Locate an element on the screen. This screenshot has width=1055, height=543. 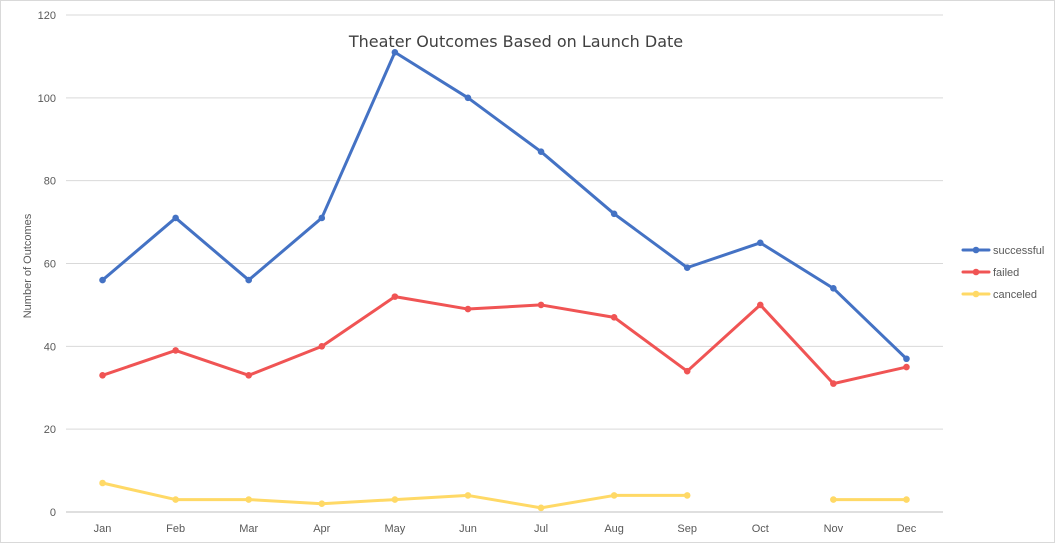
series-line-canceled is located at coordinates (395, 495).